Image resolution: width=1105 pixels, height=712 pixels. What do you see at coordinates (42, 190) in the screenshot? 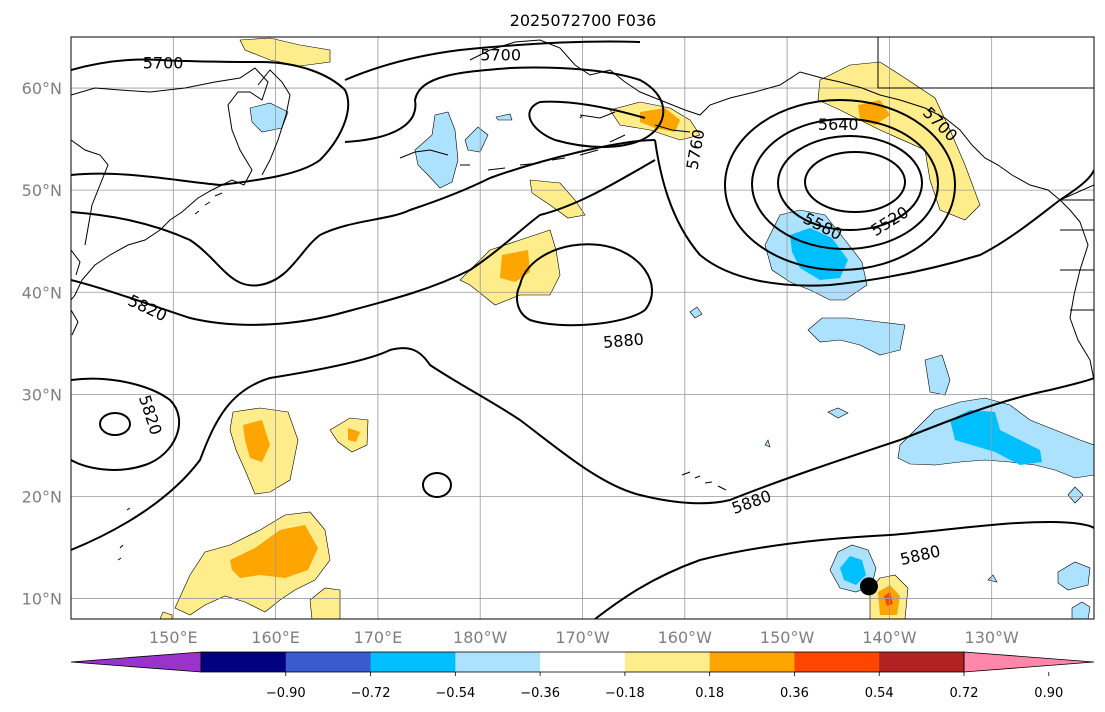
I see `lat-tick-label: 50°N` at bounding box center [42, 190].